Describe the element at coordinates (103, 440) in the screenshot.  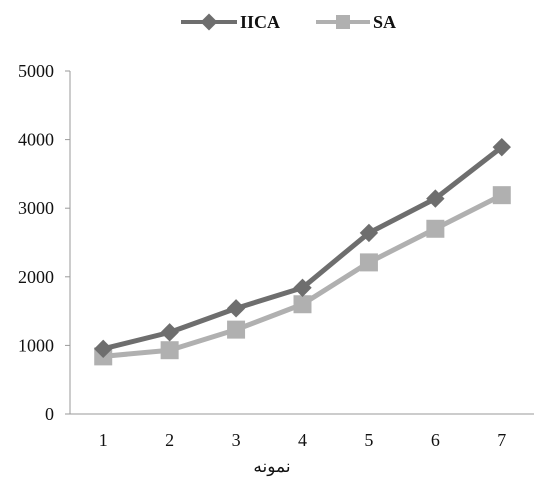
I see `x-tick-label: 1` at that location.